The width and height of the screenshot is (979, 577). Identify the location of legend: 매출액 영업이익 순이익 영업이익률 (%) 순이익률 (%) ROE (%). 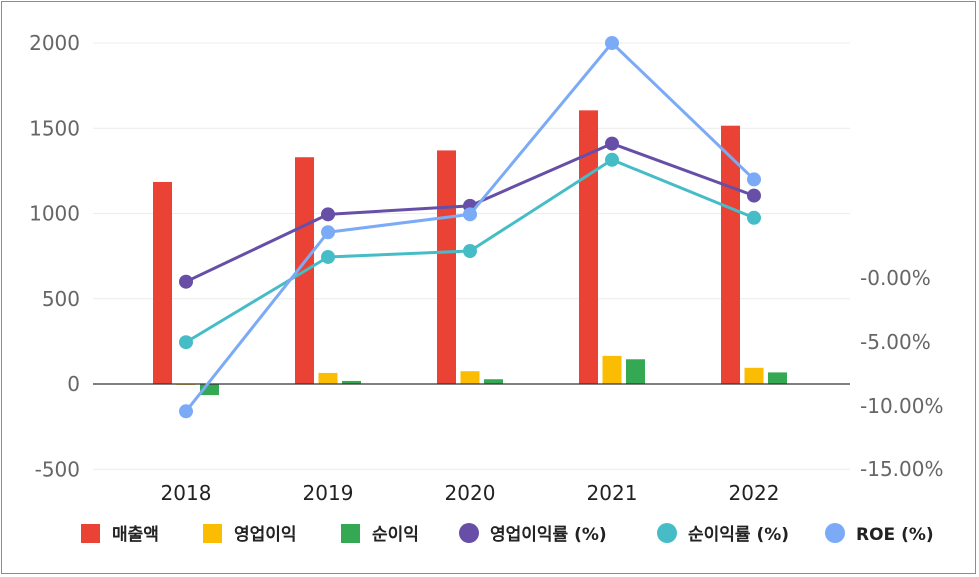
(507, 534).